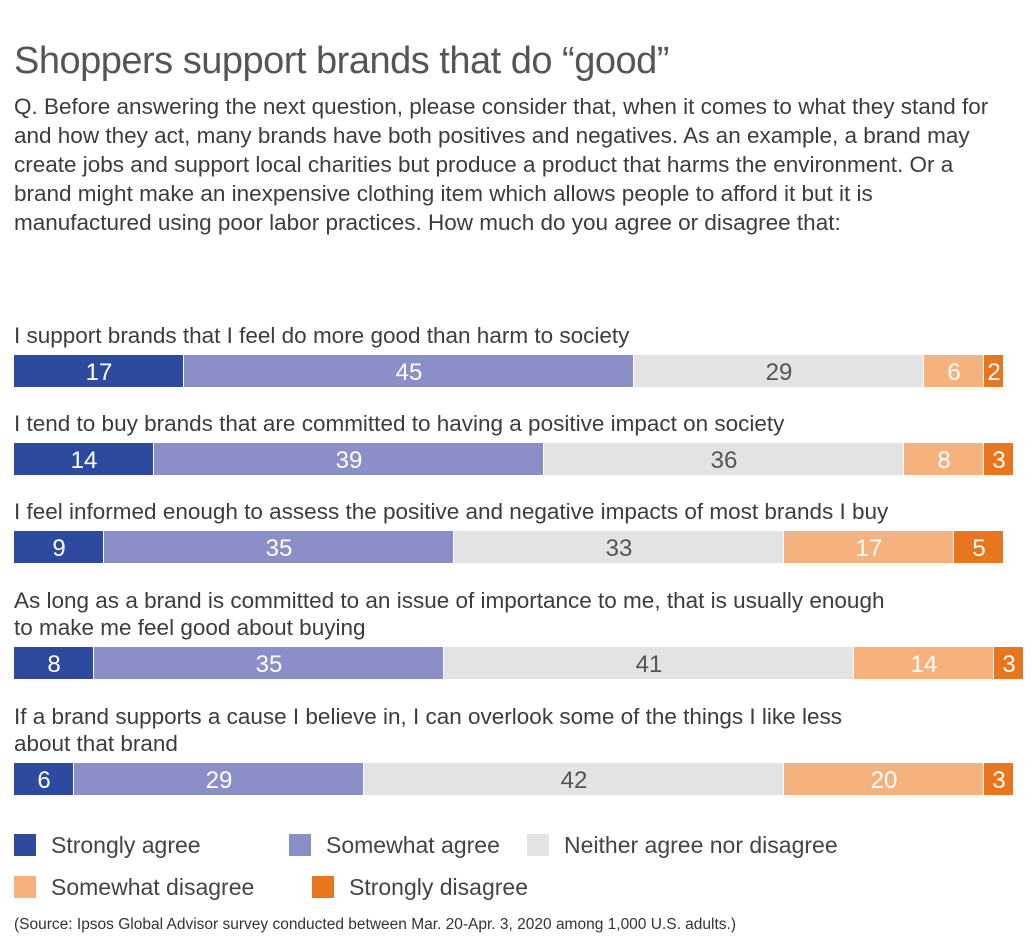  I want to click on legend-item-strongly-agree: Strongly agree, so click(151, 845).